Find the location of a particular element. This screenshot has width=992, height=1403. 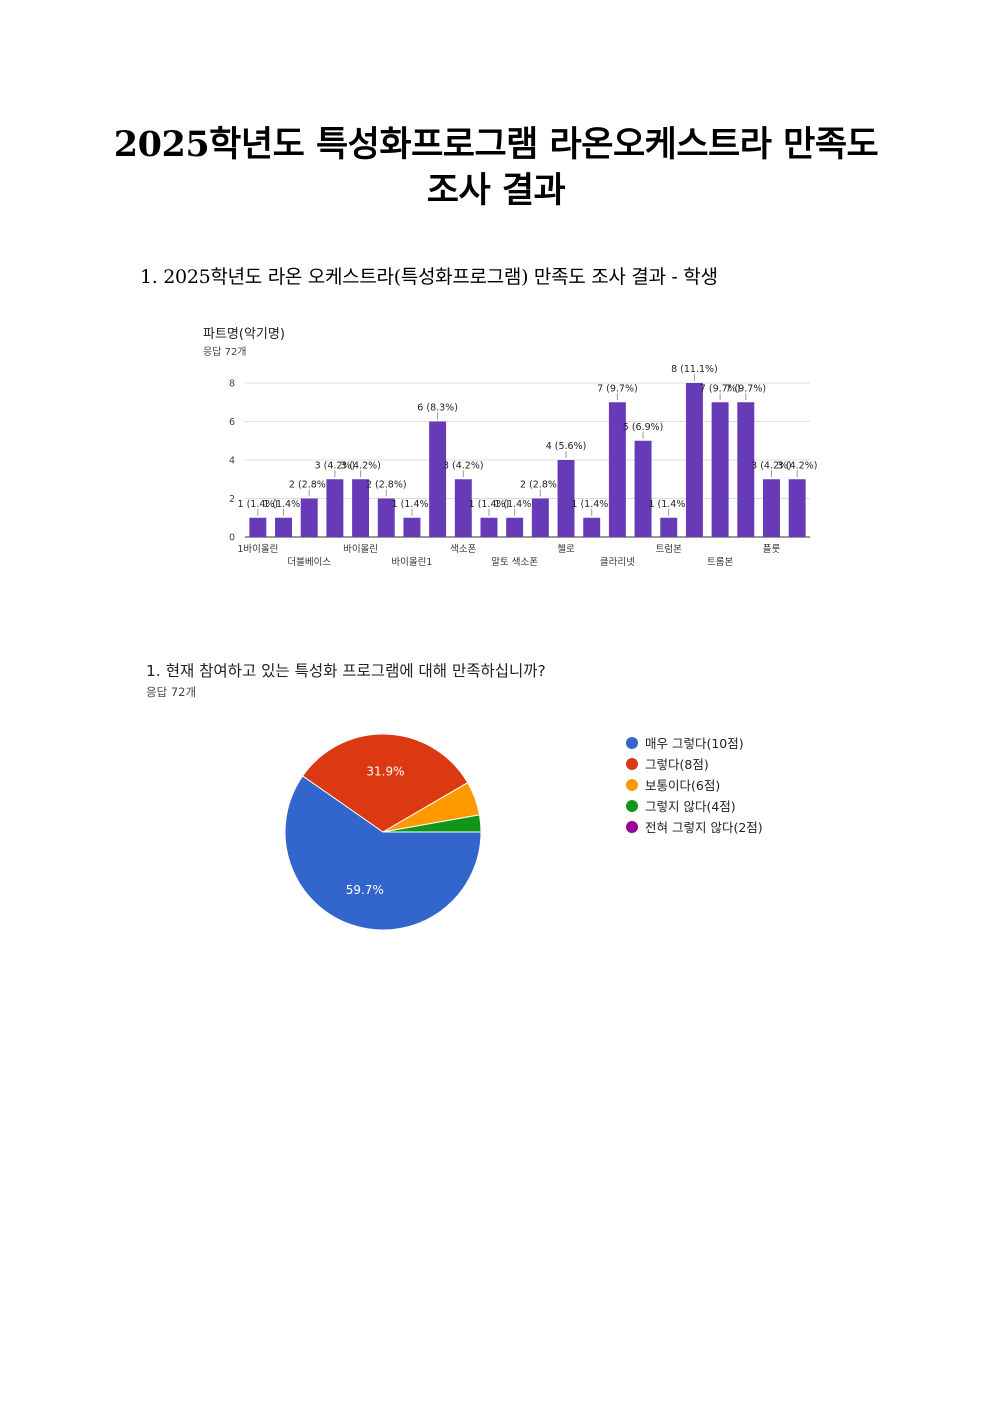

x-category-label: 트럼본 is located at coordinates (669, 549).